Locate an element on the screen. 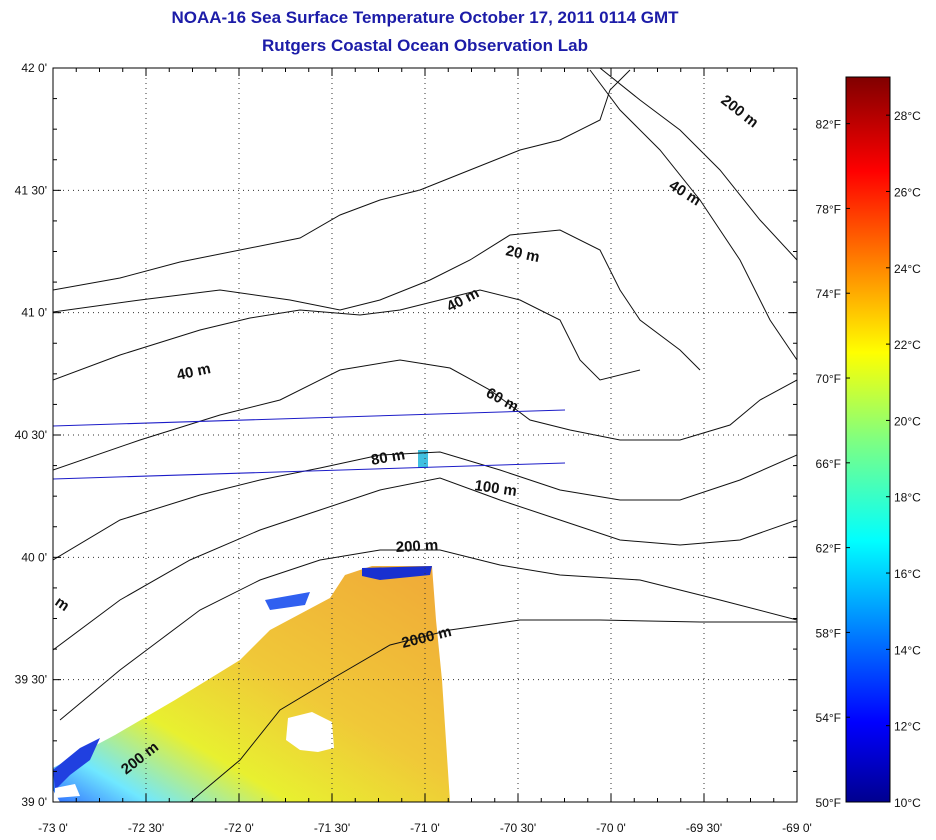 This screenshot has height=840, width=936. colorbar-fahrenheit-label: 78°F is located at coordinates (828, 209).